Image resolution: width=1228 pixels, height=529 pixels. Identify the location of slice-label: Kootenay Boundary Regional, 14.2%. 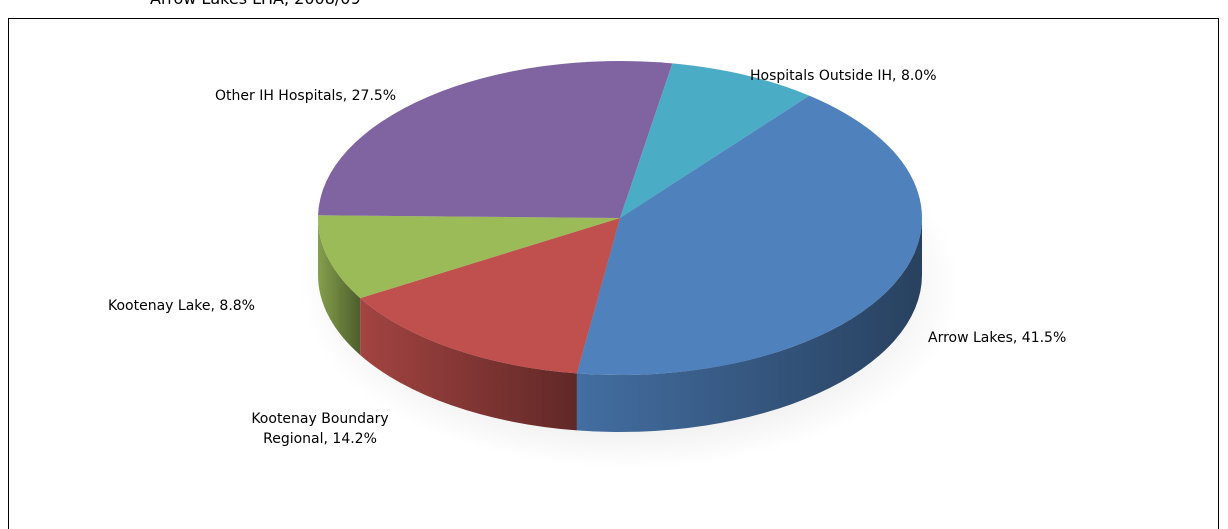
(320, 429).